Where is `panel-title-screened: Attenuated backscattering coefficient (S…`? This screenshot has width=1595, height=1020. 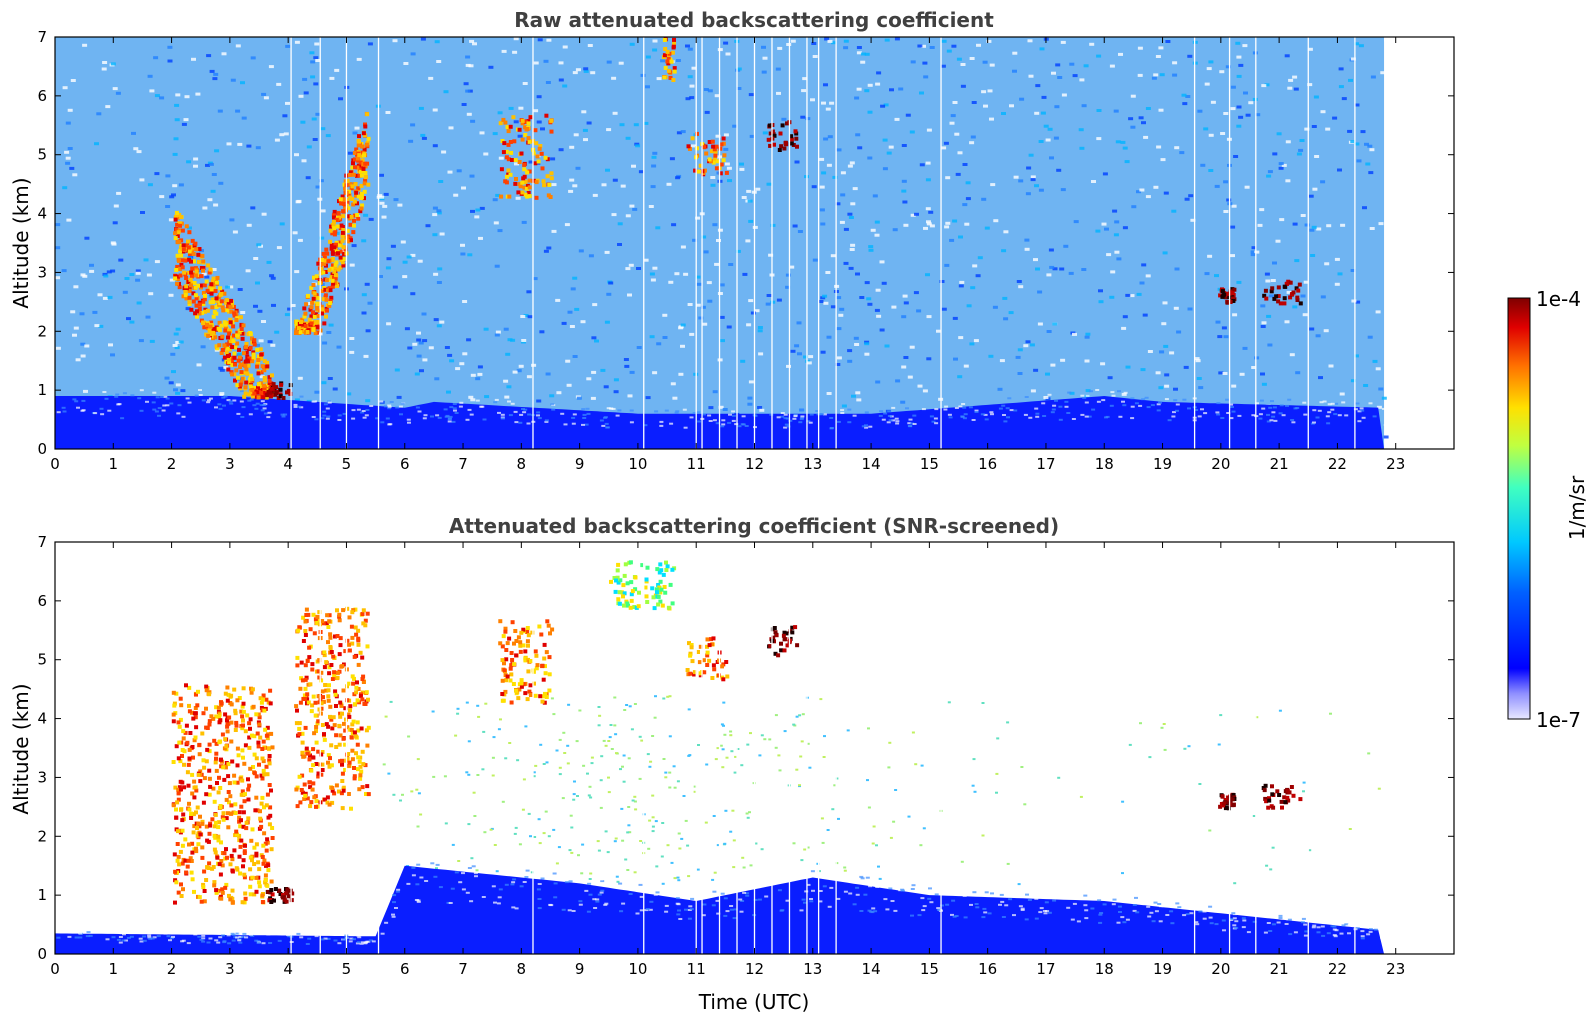
panel-title-screened: Attenuated backscattering coefficient (S… is located at coordinates (754, 526).